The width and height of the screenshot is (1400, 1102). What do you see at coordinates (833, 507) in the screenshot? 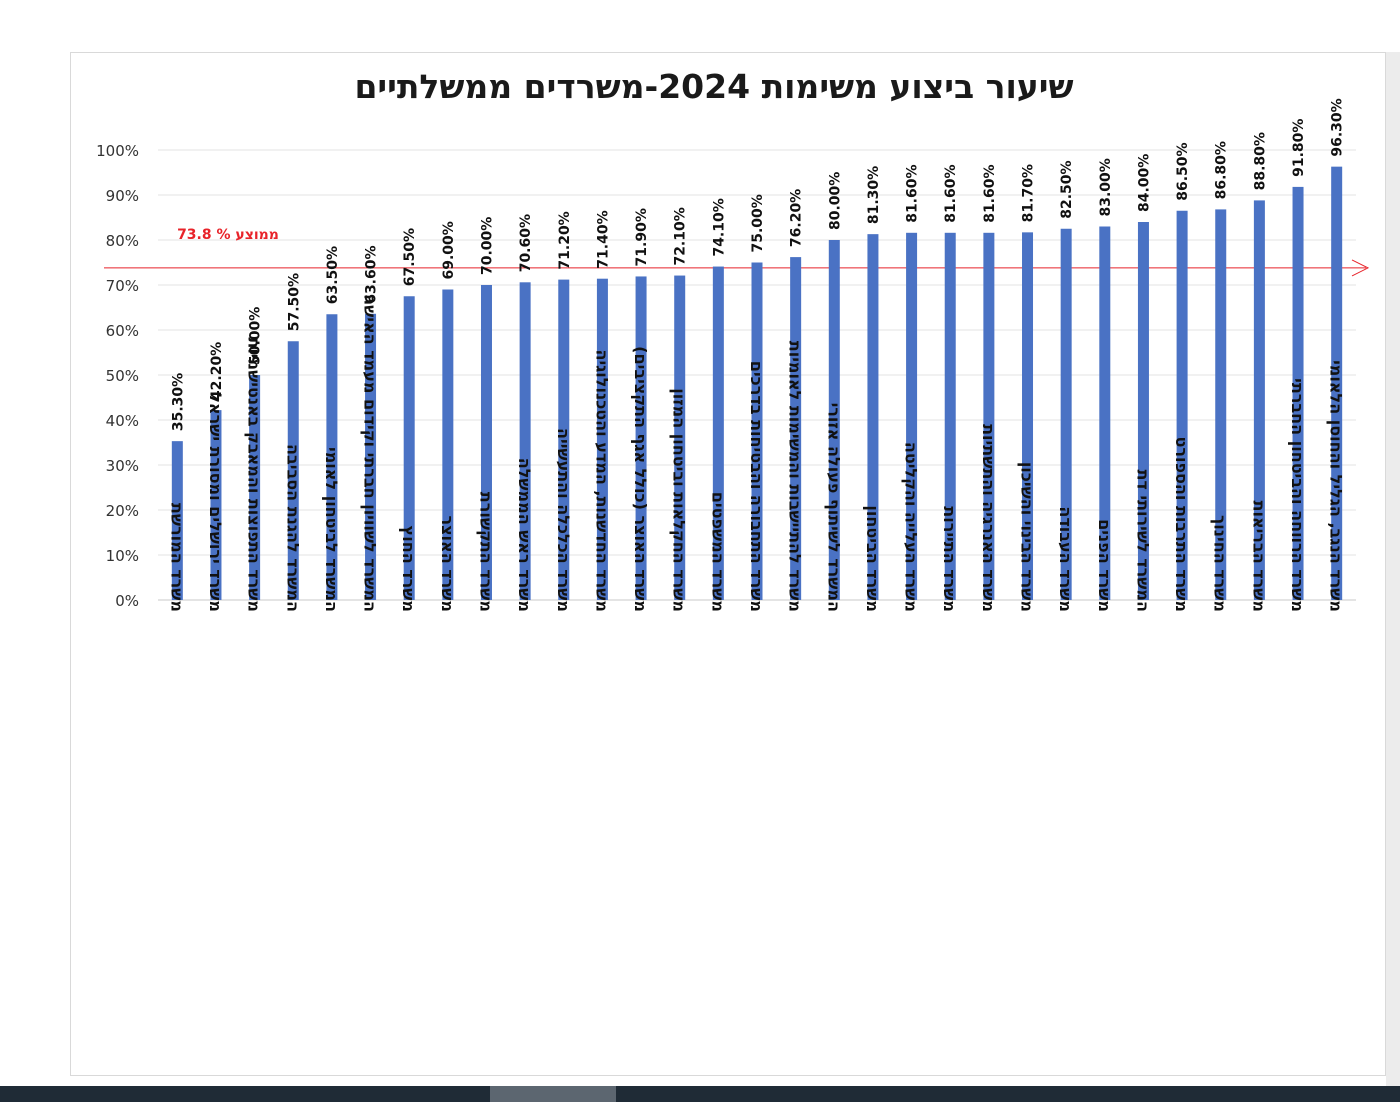
I see `category-label: המשרד לשיתוף פעולה אזורי` at bounding box center [833, 507].